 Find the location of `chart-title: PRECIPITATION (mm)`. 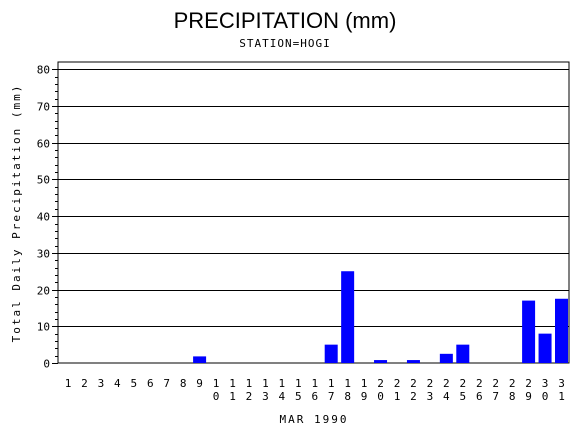

chart-title: PRECIPITATION (mm) is located at coordinates (285, 20).